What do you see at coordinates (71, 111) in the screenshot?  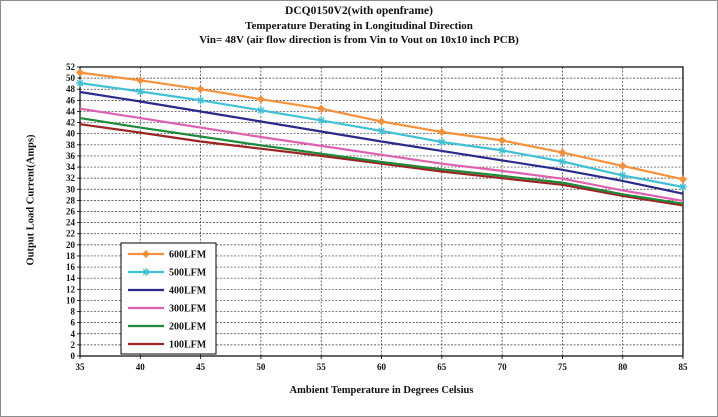 I see `y-tick-label: 44` at bounding box center [71, 111].